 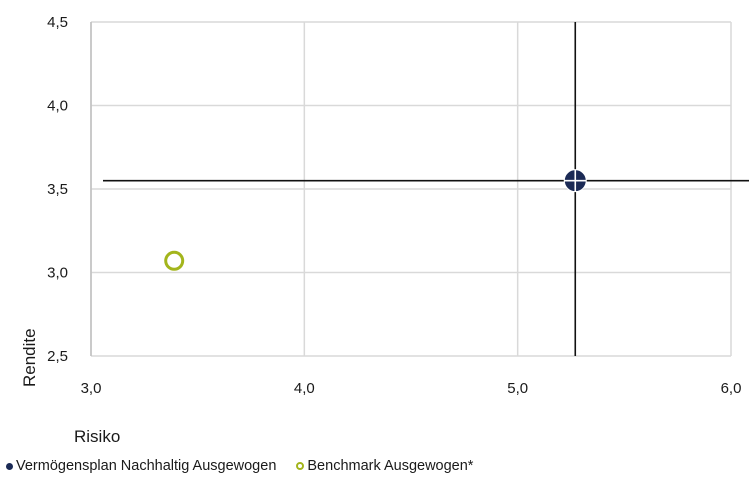 I want to click on x-axis-title: Risiko, so click(x=97, y=436).